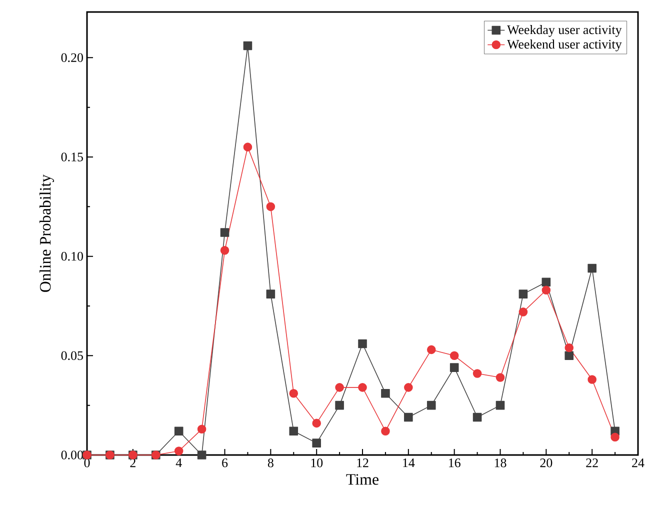  What do you see at coordinates (271, 463) in the screenshot?
I see `x-tick-label: 8` at bounding box center [271, 463].